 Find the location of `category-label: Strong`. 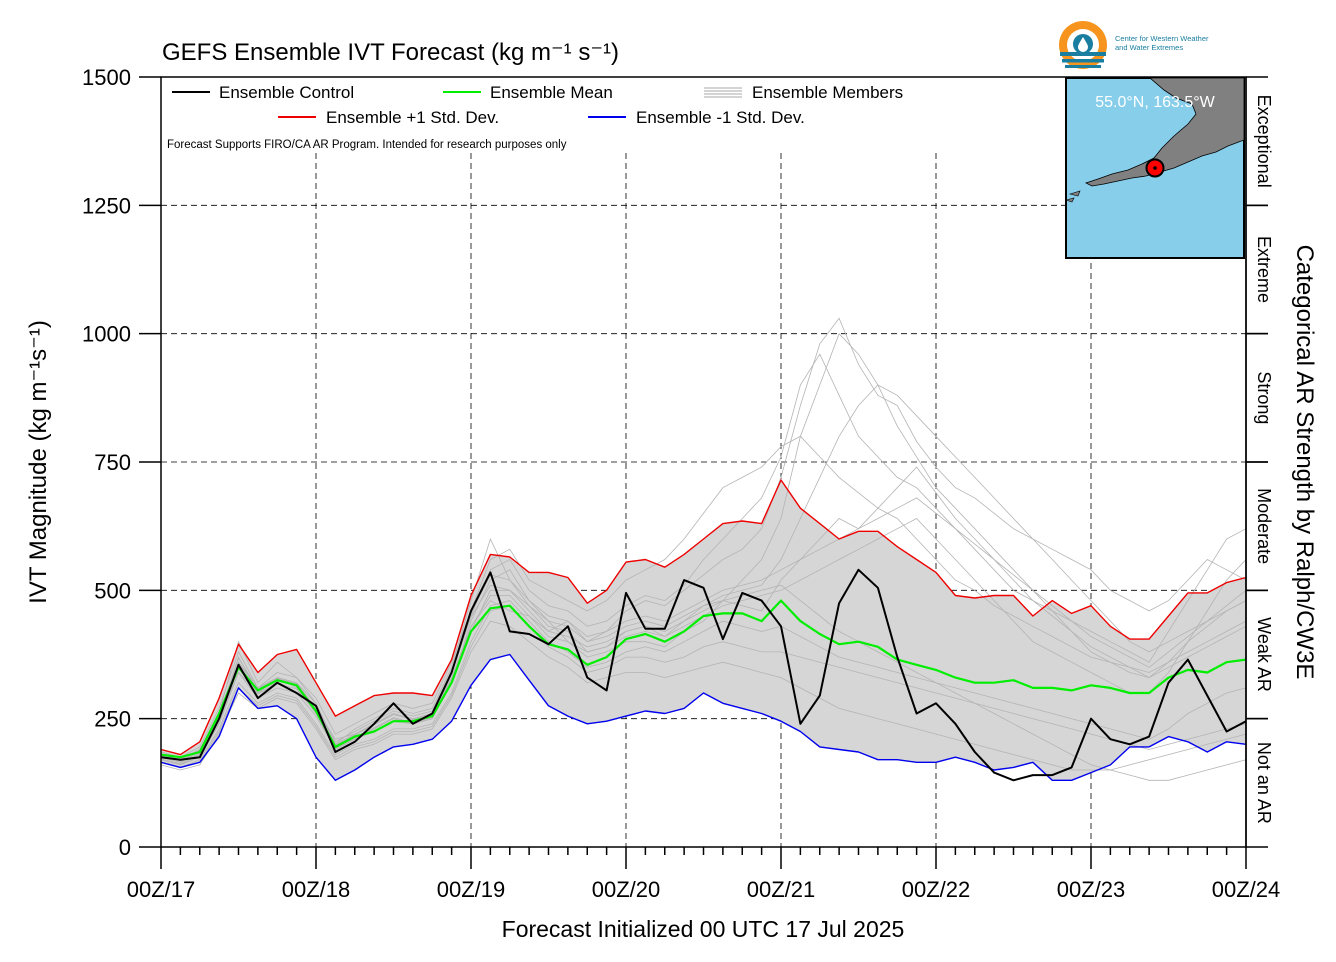

category-label: Strong is located at coordinates (1264, 397).